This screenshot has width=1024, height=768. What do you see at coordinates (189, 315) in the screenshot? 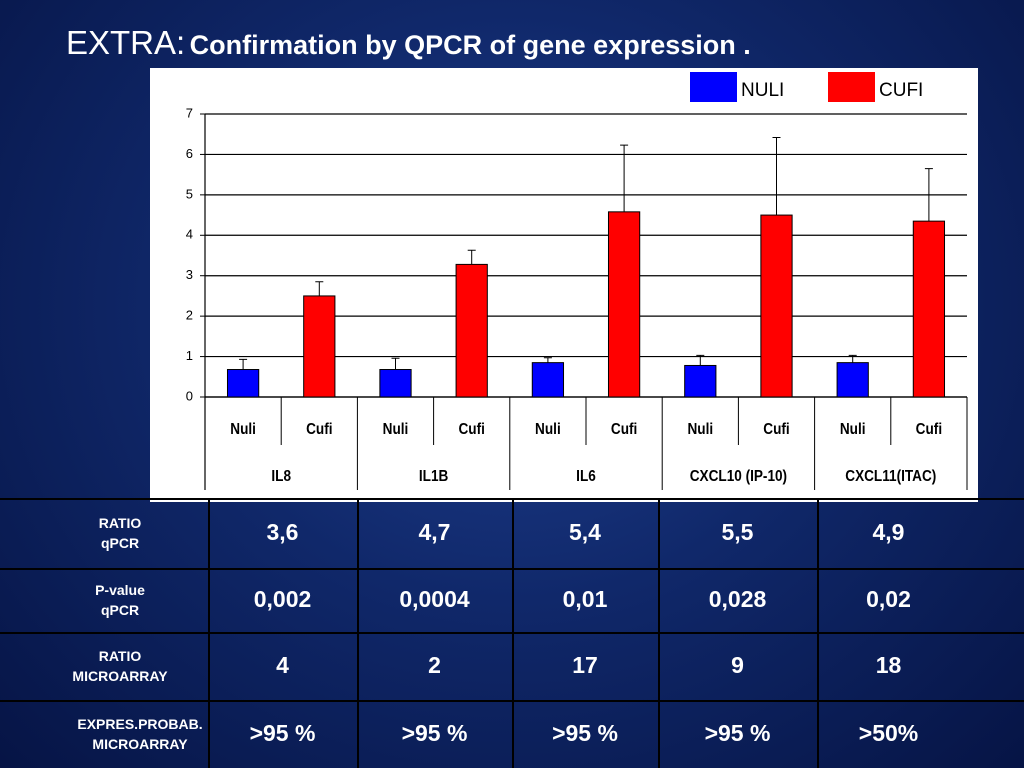
I see `y-tick-label: 2` at bounding box center [189, 315].